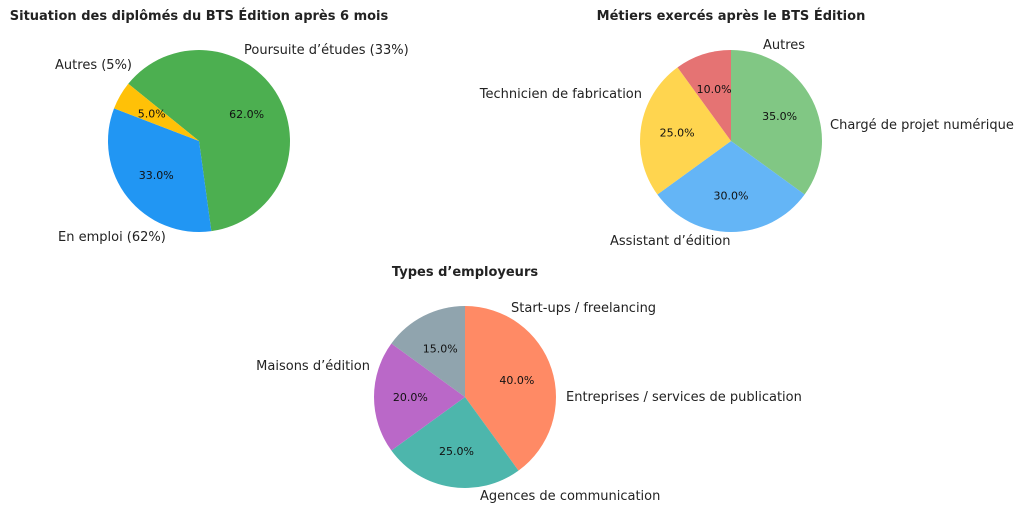 The height and width of the screenshot is (520, 1024). What do you see at coordinates (684, 397) in the screenshot?
I see `pie-category-label: Entreprises / services de publication` at bounding box center [684, 397].